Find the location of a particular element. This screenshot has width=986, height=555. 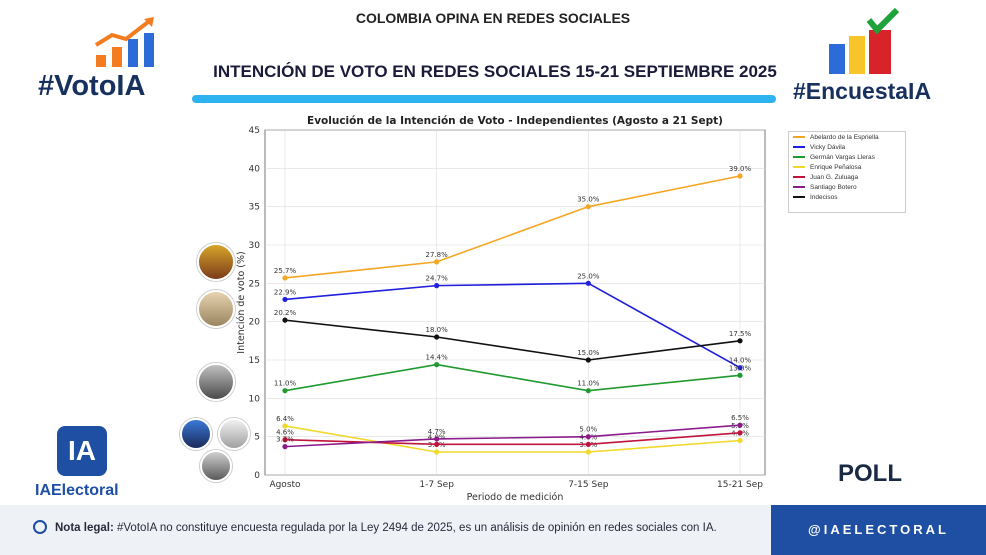

y-tick-label: 10 is located at coordinates (255, 399).